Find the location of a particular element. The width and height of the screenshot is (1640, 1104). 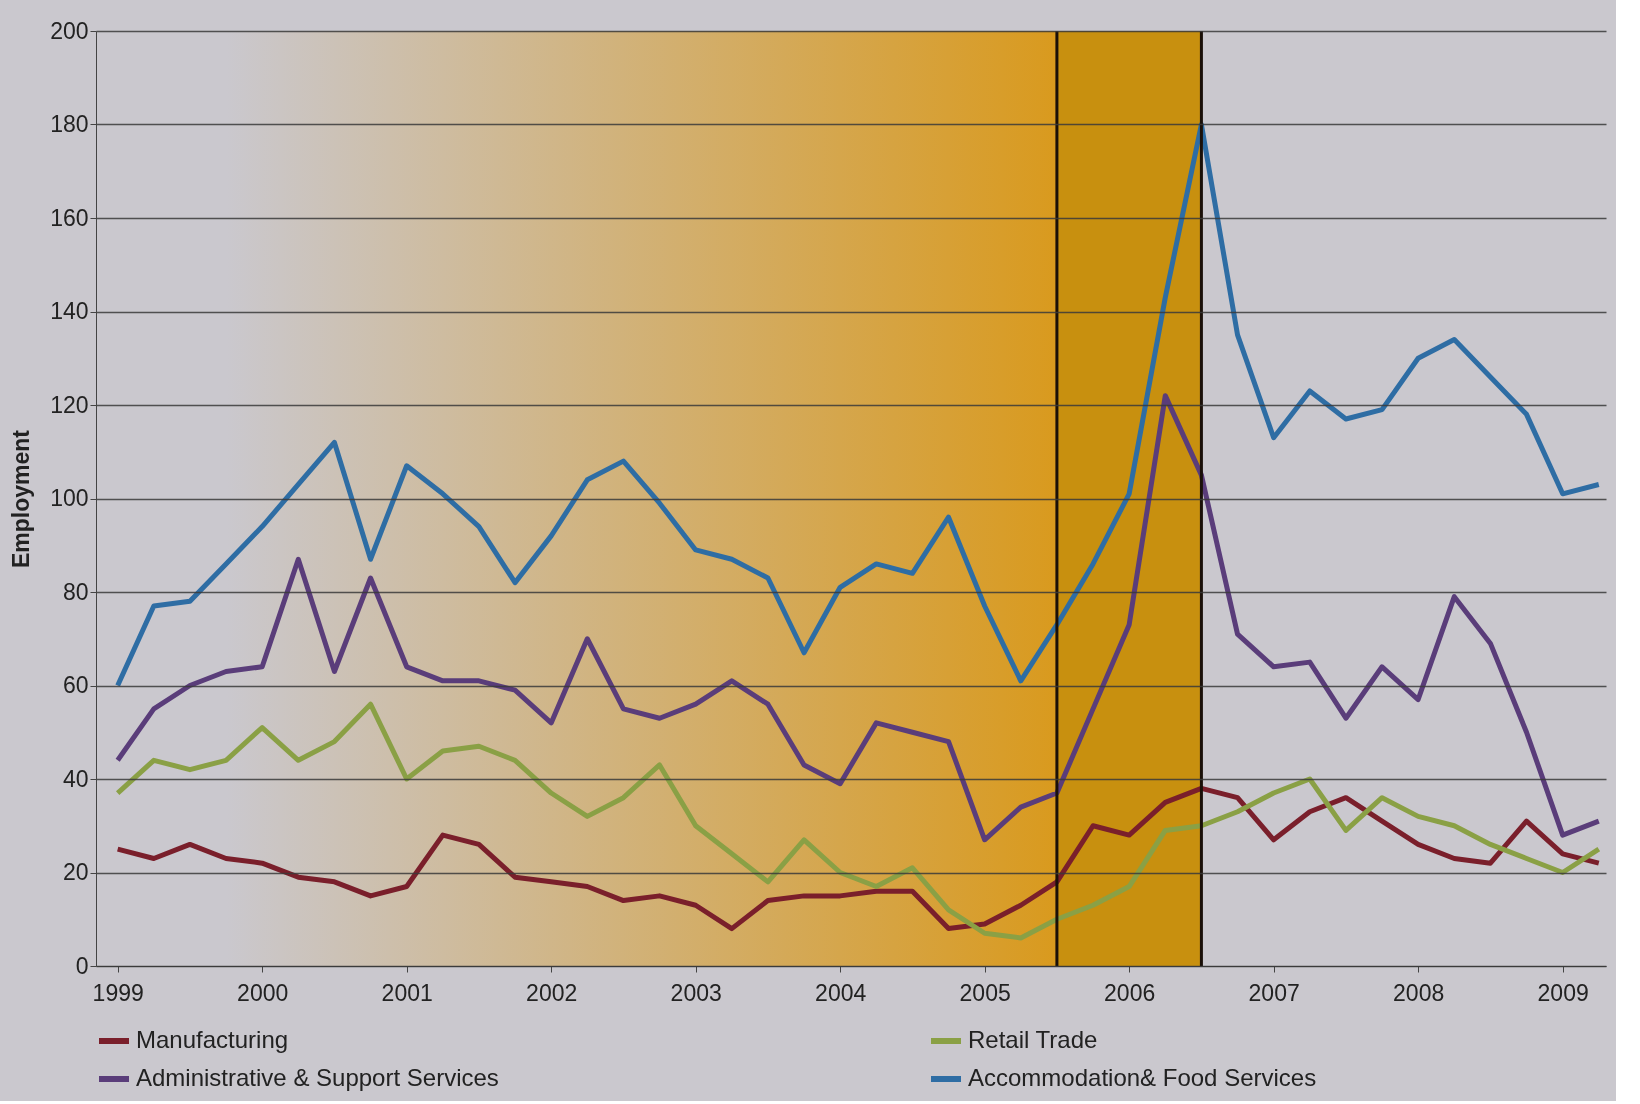

y-tick-label: 100 is located at coordinates (69, 498).